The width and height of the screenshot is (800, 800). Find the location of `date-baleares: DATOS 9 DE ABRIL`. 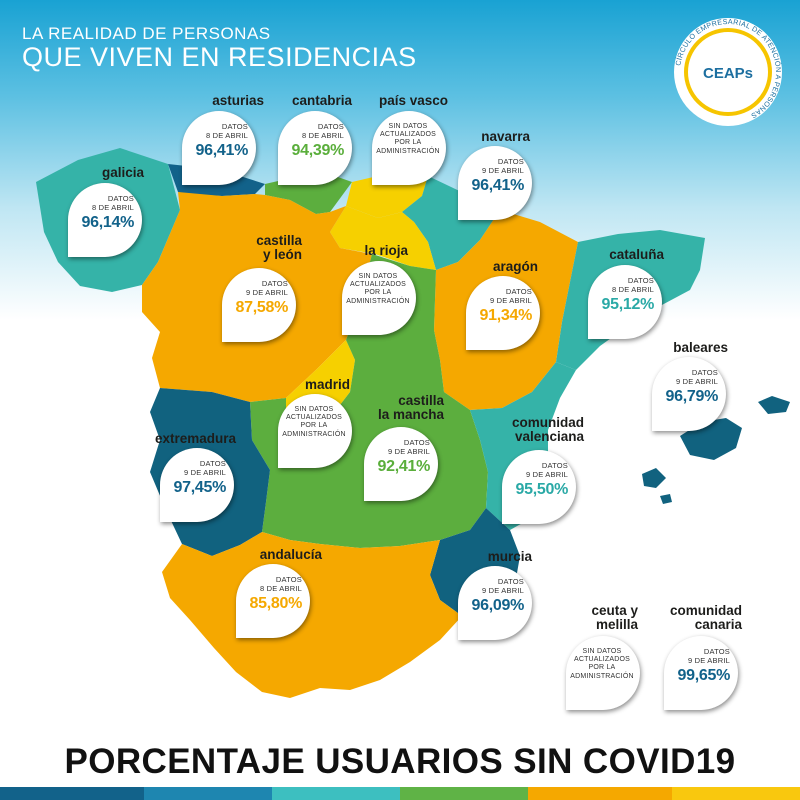

date-baleares: DATOS 9 DE ABRIL is located at coordinates (696, 377).